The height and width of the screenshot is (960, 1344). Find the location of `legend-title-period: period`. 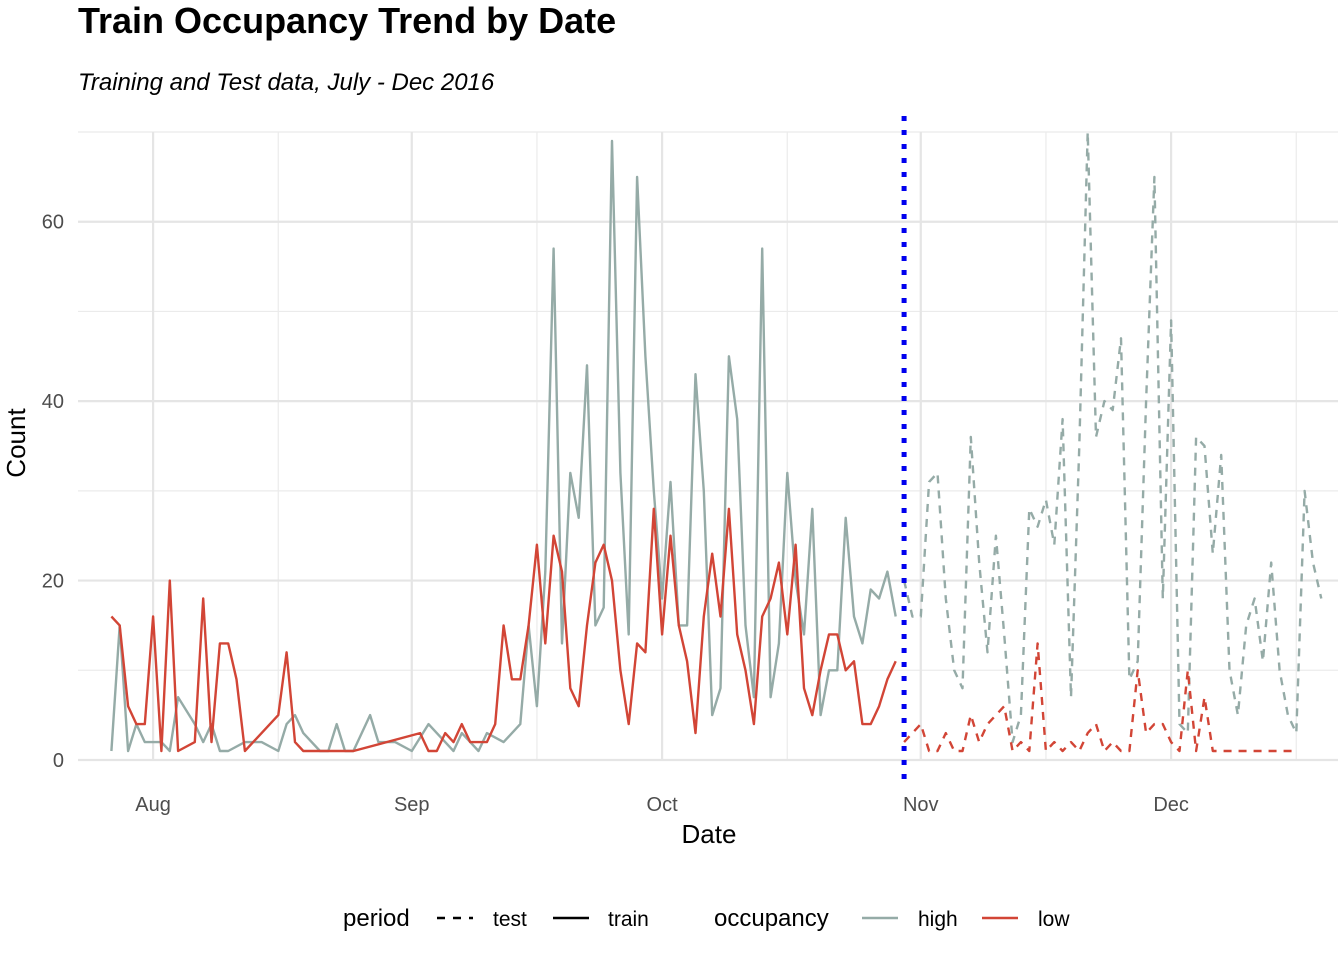

legend-title-period: period is located at coordinates (376, 918).